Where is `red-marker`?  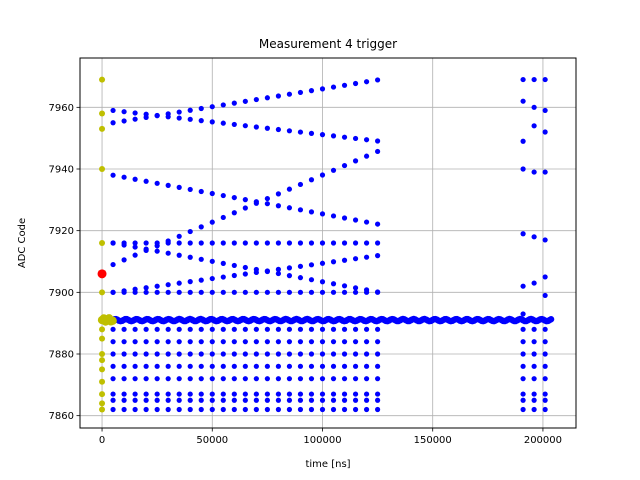 red-marker is located at coordinates (102, 274).